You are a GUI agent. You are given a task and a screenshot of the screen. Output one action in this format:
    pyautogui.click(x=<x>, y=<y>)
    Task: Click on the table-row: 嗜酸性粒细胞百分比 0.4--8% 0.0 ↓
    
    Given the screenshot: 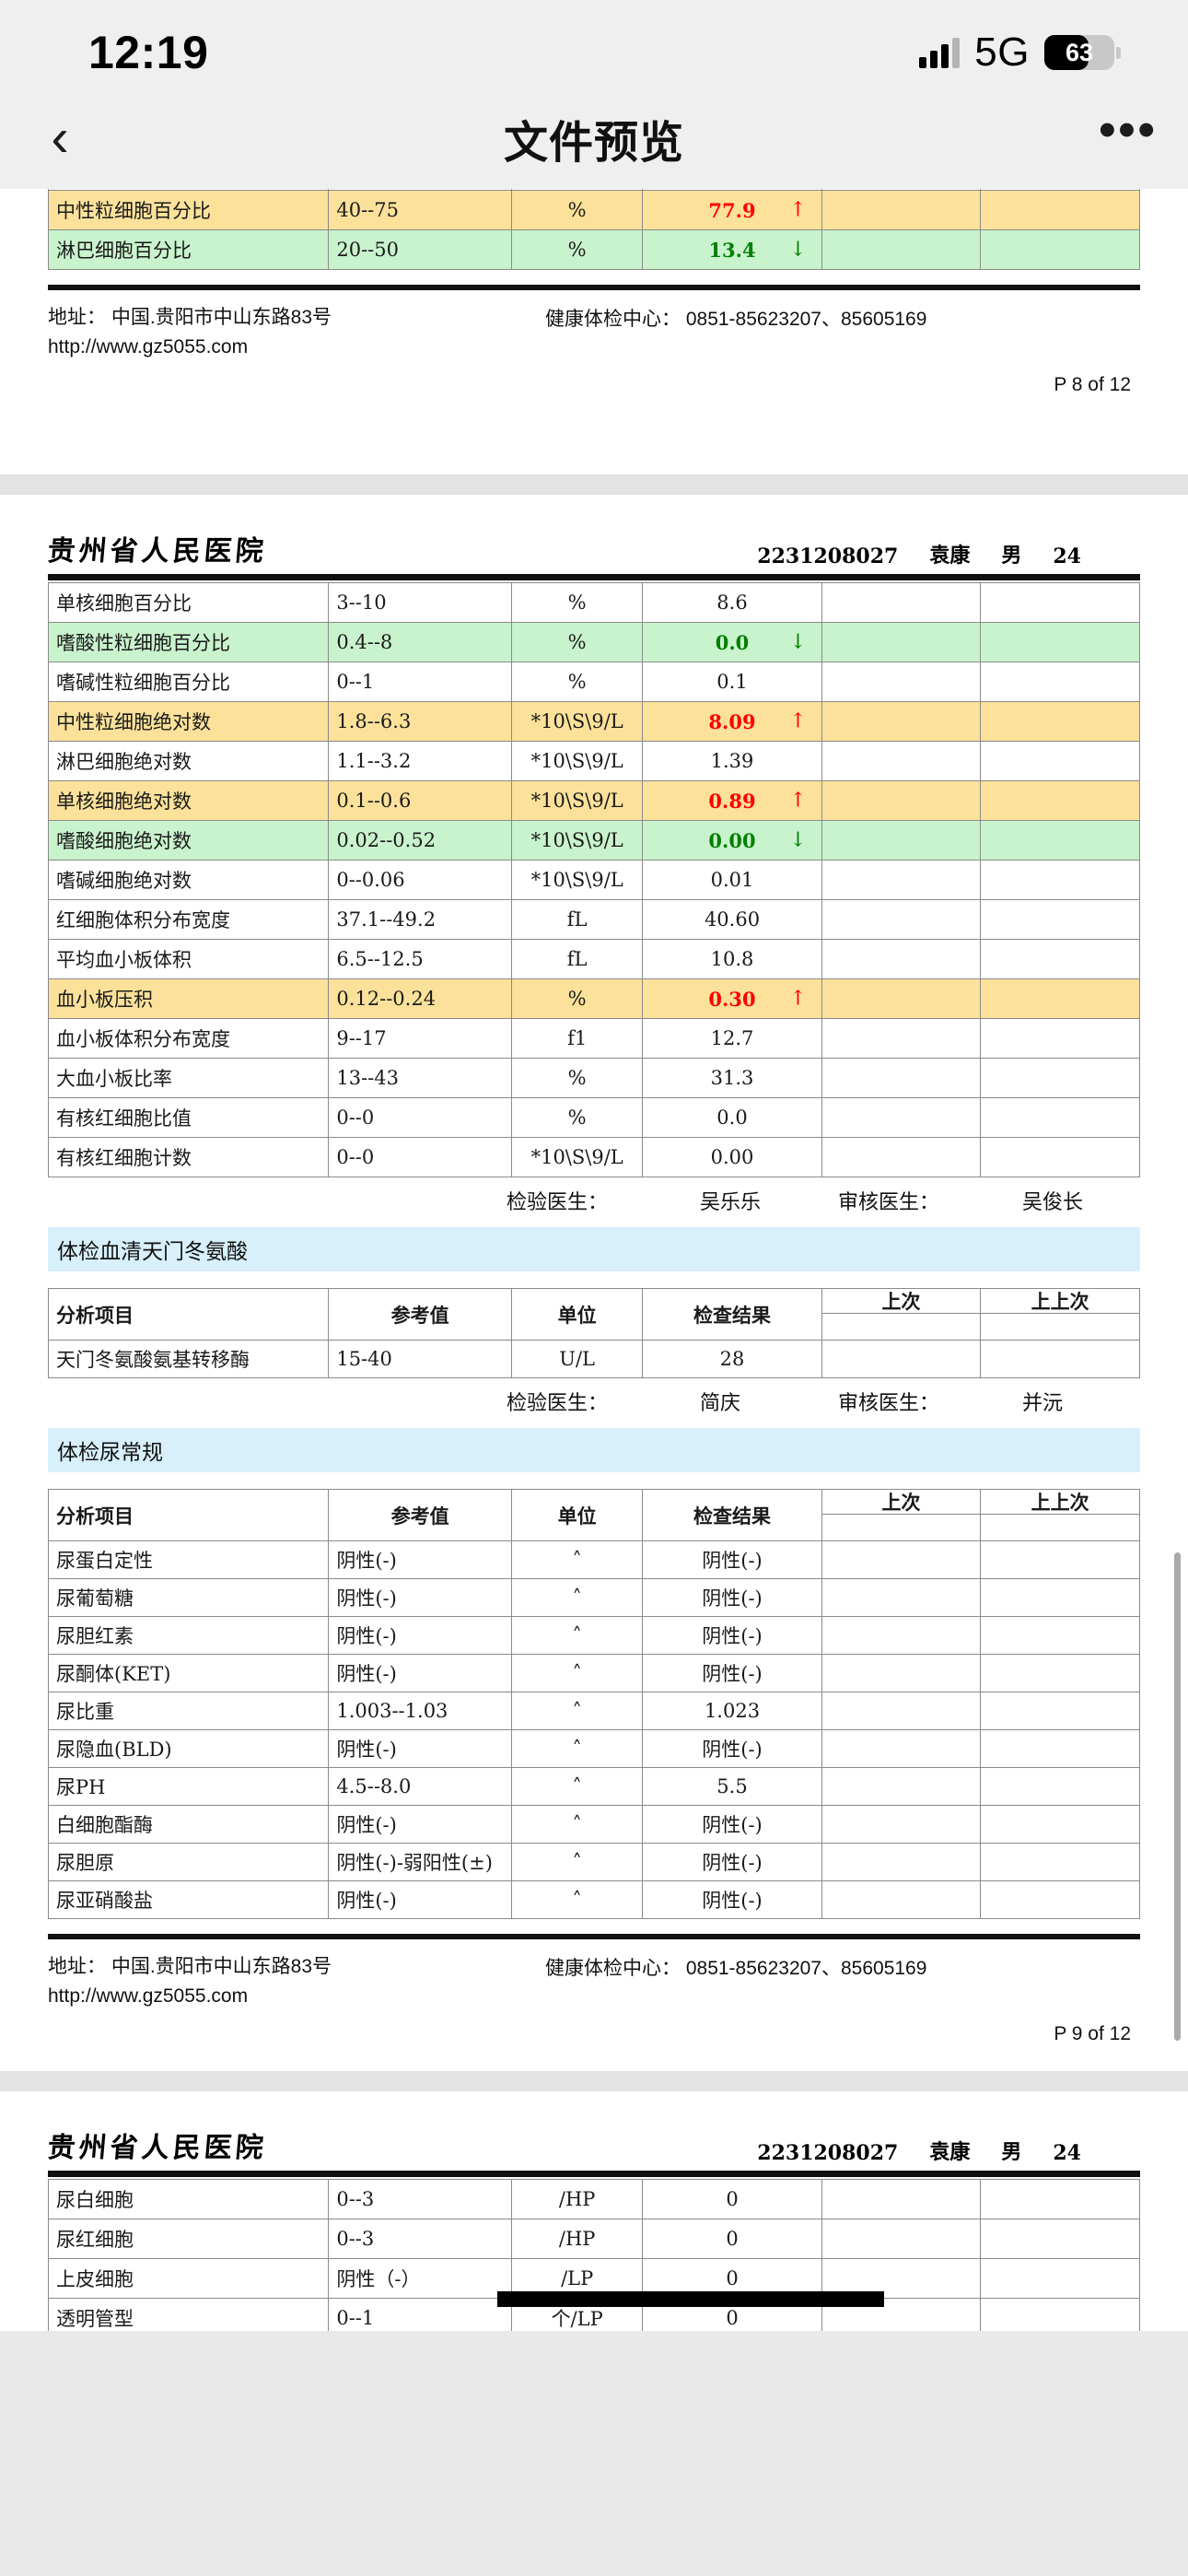 What is the action you would take?
    pyautogui.click(x=593, y=642)
    